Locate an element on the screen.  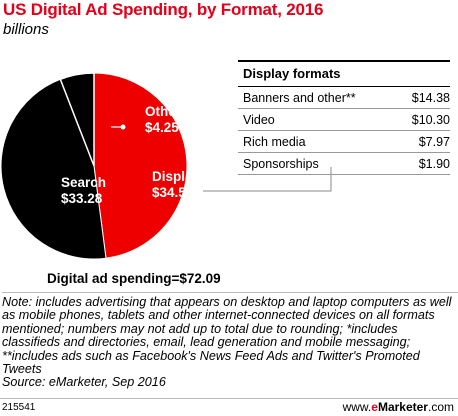
row-value: $10.30 is located at coordinates (430, 119).